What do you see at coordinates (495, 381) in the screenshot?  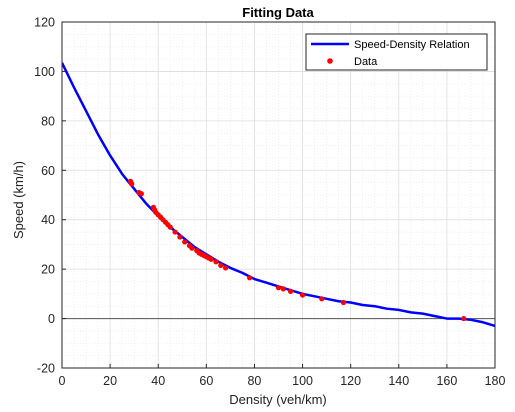 I see `x-tick-label: 180` at bounding box center [495, 381].